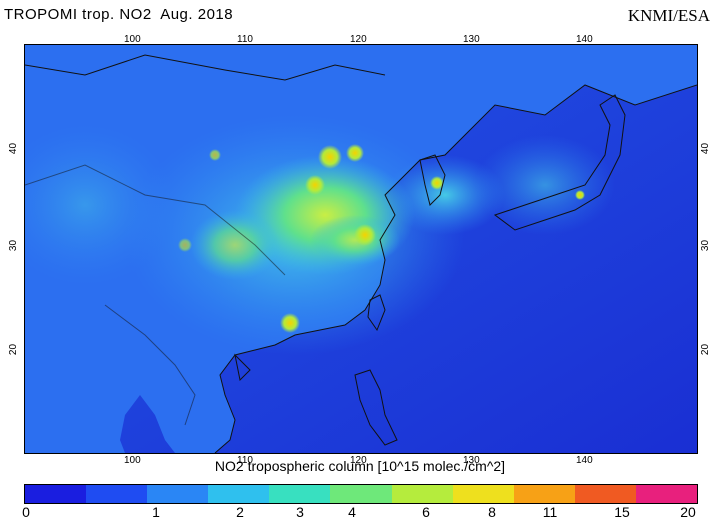 The image size is (720, 532). Describe the element at coordinates (132, 460) in the screenshot. I see `lon-tick-bottom-100: 100` at that location.